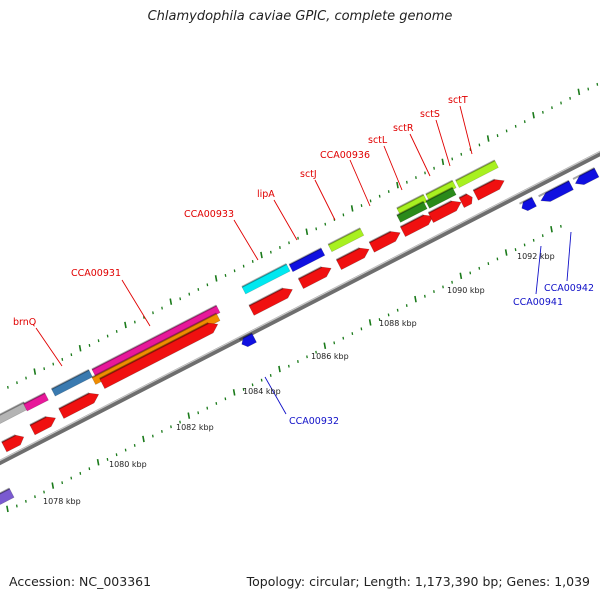  I want to click on gene-label-CCA00936: CCA00936, so click(345, 155).